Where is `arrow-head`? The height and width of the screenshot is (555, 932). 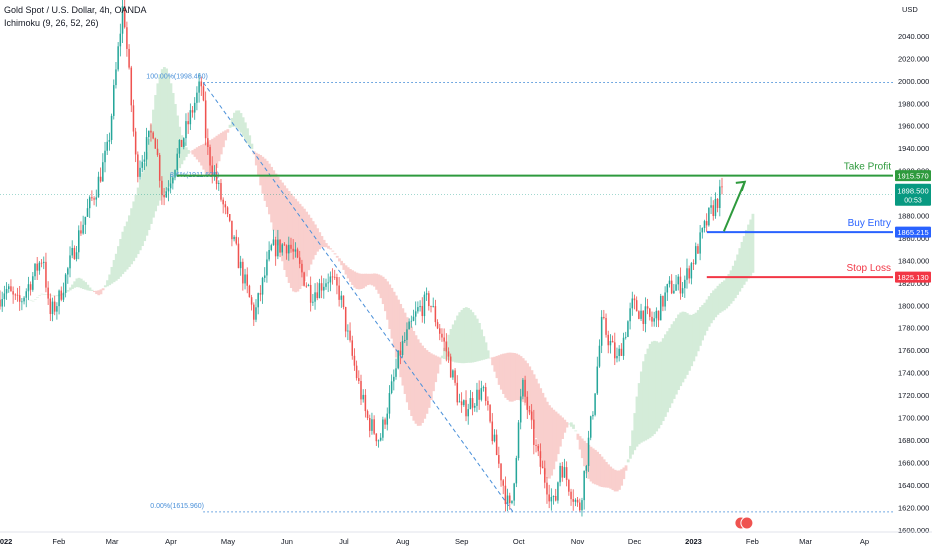 arrow-head is located at coordinates (741, 186).